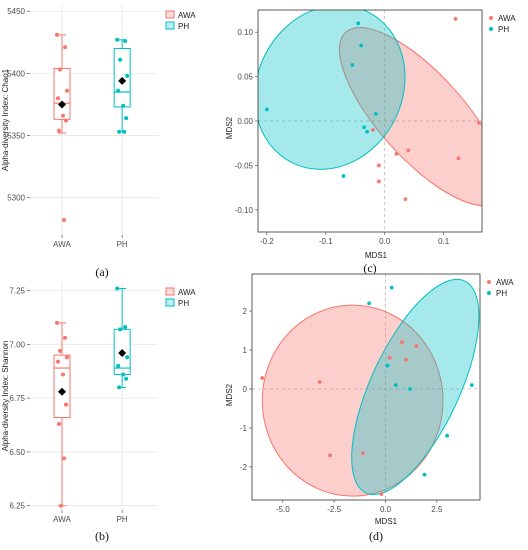  Describe the element at coordinates (17, 452) in the screenshot. I see `y-tick-label: 6.50` at that location.